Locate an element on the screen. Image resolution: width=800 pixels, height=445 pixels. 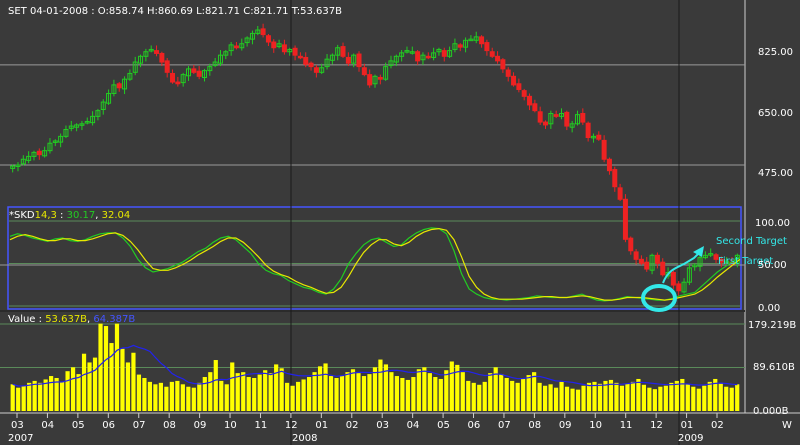
highlight-circle is located at coordinates (659, 298).